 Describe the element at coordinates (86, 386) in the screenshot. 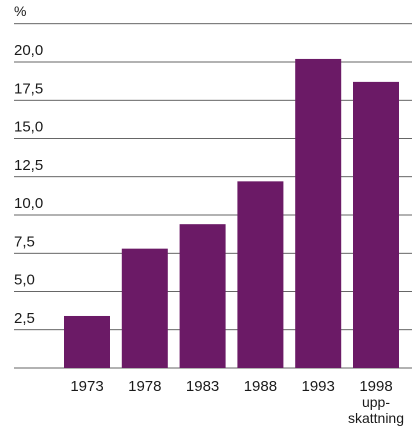

I see `x-tick-label: 1973` at that location.